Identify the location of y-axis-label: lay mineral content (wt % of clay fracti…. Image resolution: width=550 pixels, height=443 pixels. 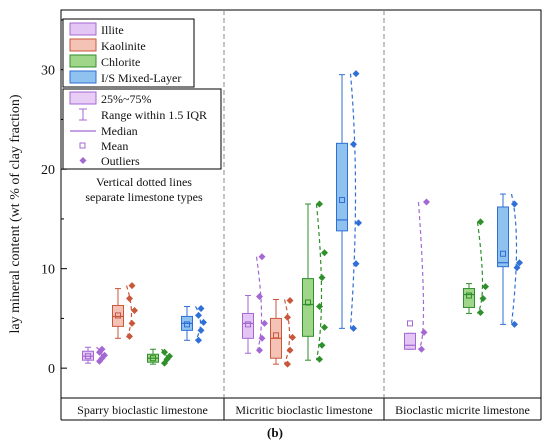
(15, 213).